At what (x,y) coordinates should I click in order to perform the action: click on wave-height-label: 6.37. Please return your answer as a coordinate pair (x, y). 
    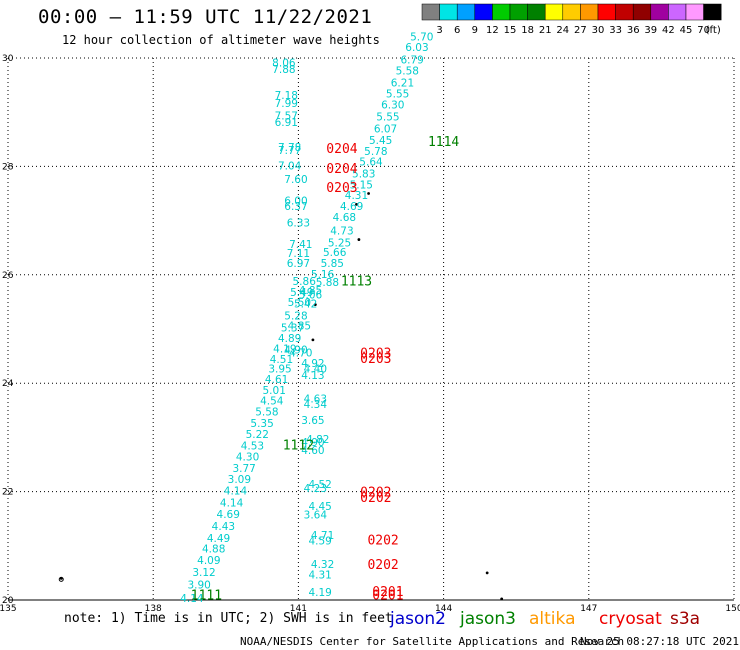
    Looking at the image, I should click on (295, 207).